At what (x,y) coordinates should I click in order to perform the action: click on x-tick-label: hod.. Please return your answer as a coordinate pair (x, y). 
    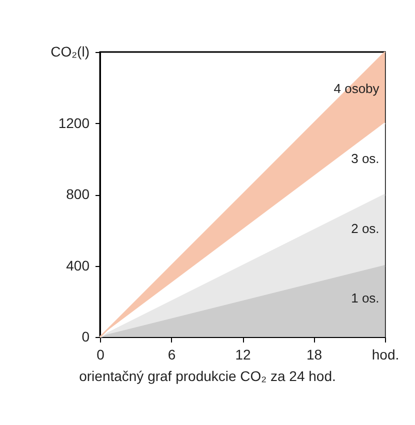
    Looking at the image, I should click on (386, 354).